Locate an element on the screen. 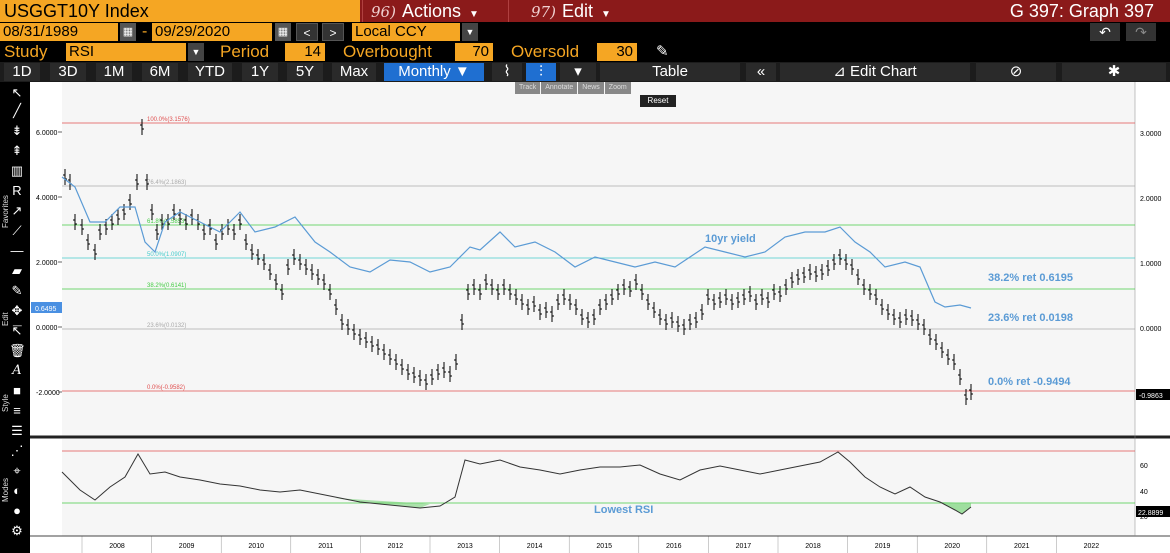 The width and height of the screenshot is (1170, 553). period-input: 14 is located at coordinates (305, 52).